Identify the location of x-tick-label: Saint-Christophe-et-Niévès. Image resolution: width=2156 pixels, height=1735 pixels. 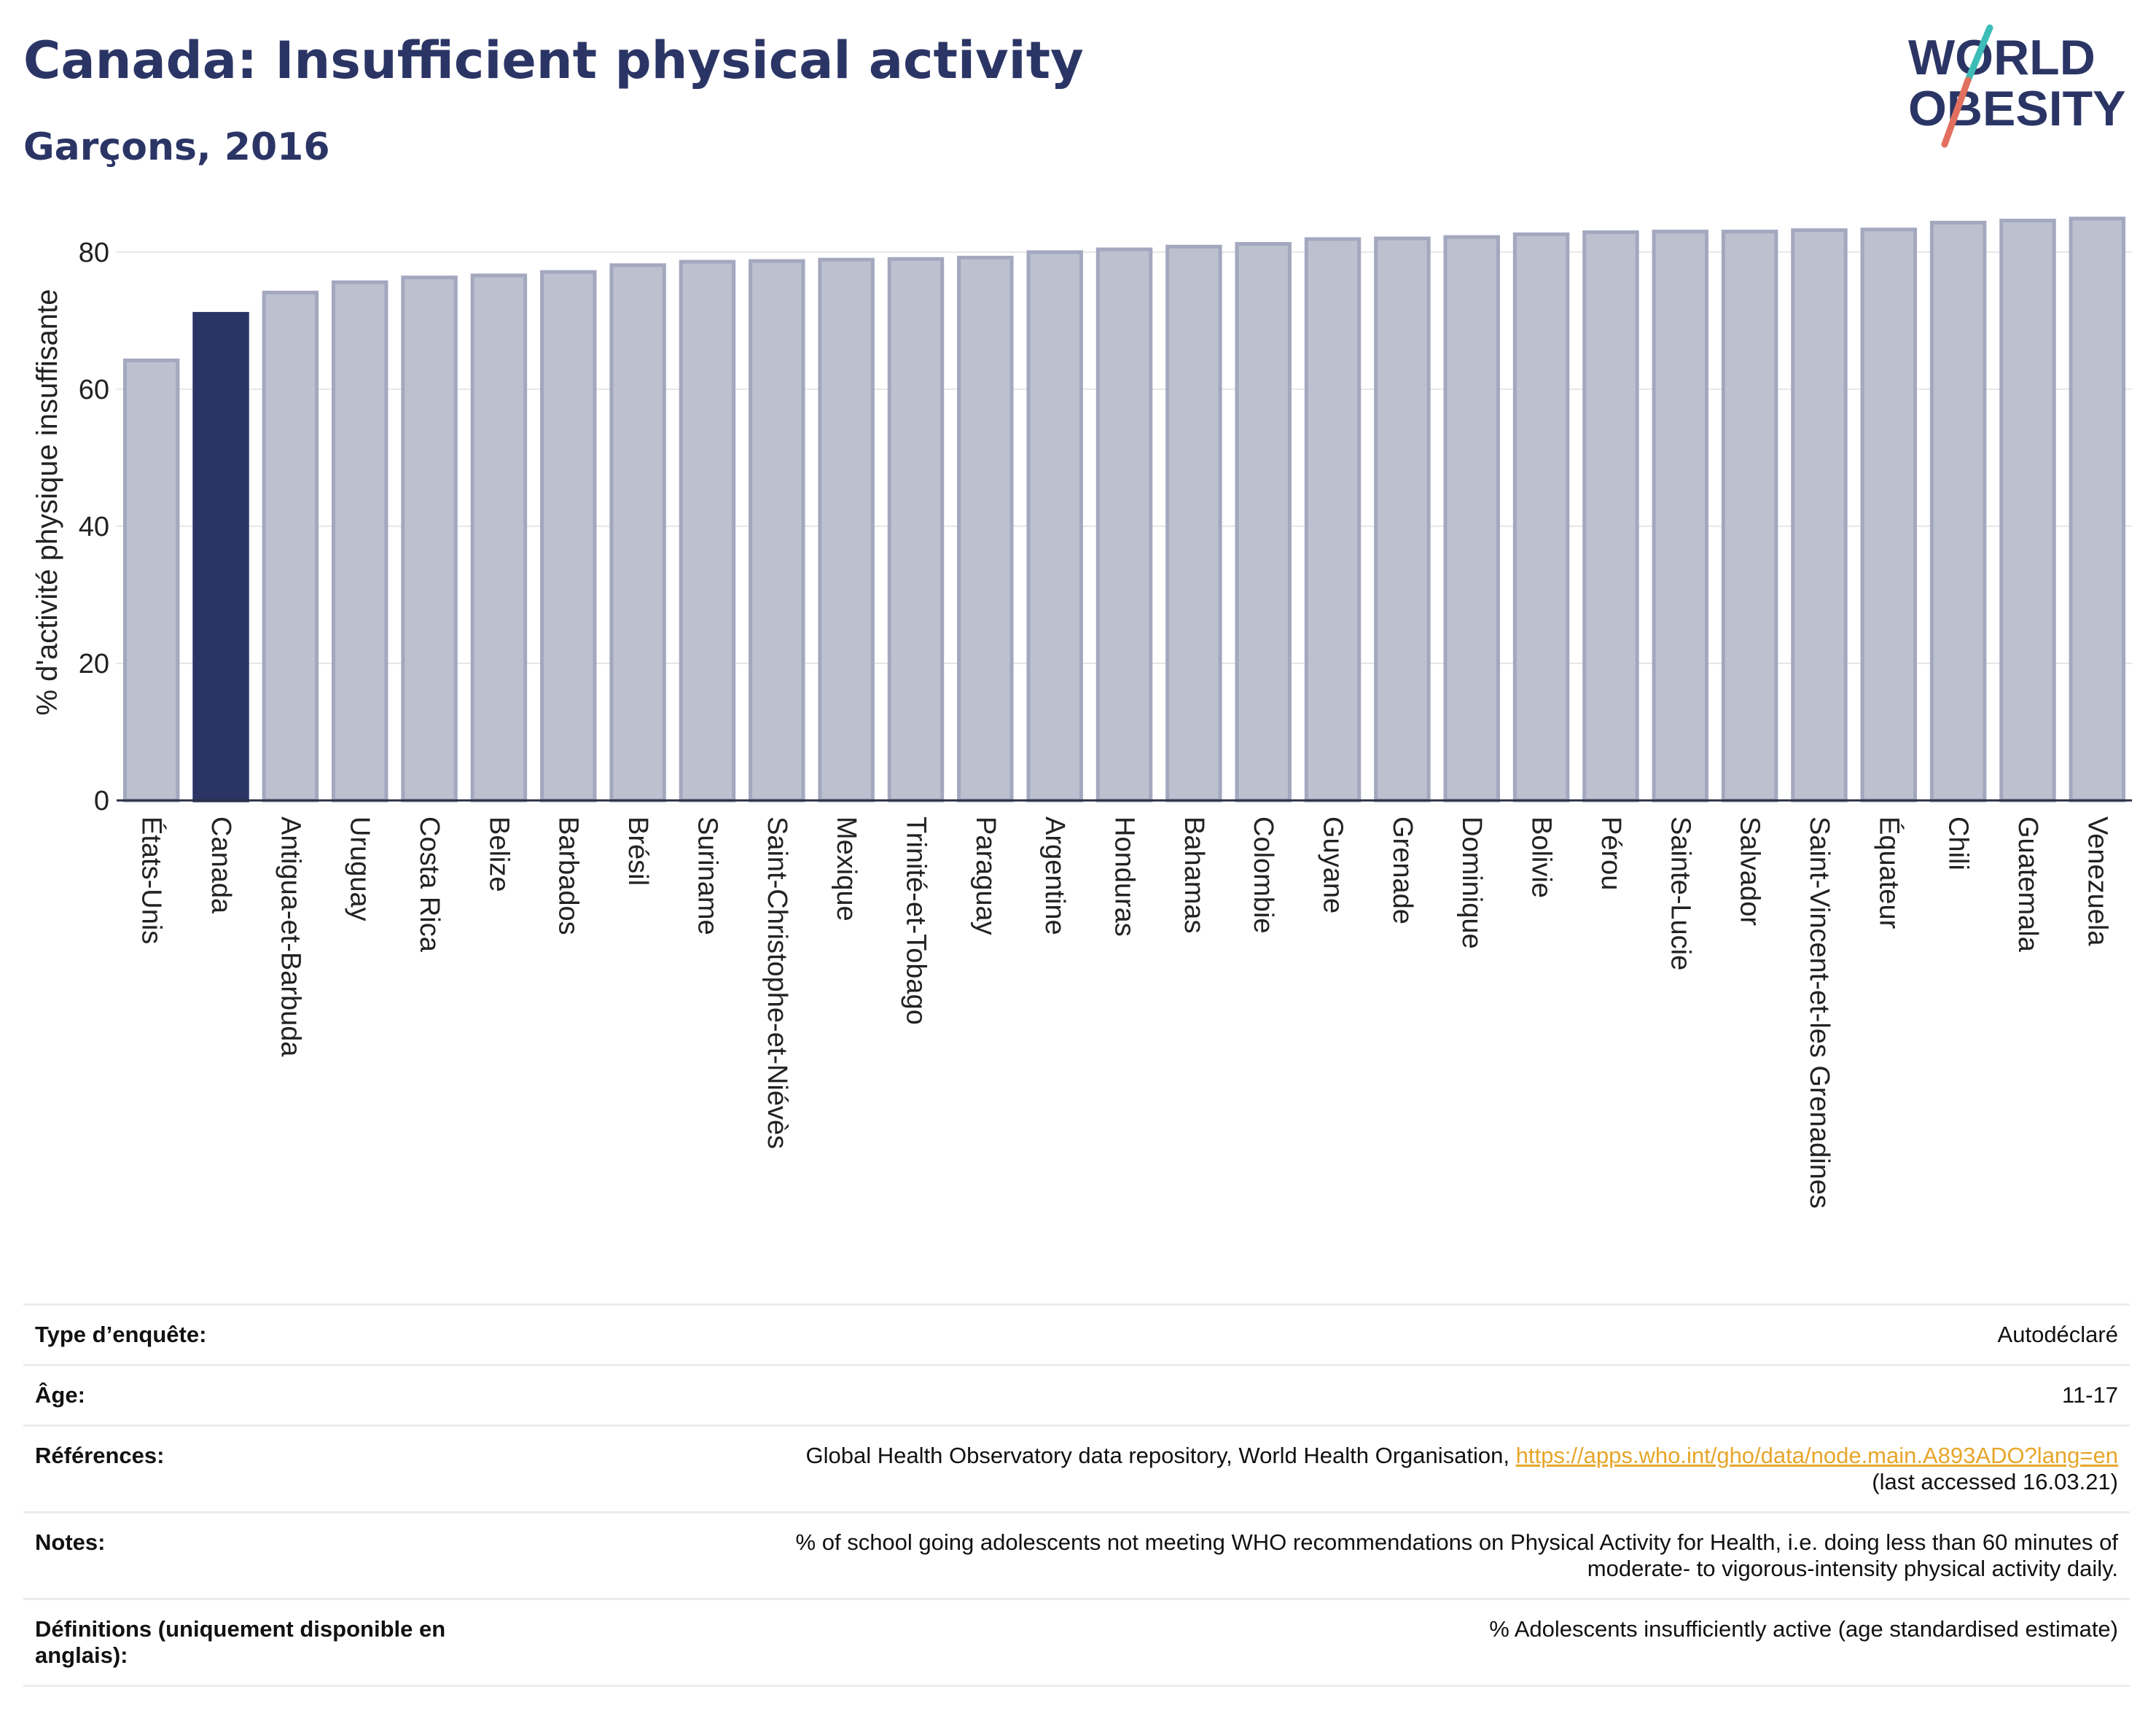
(777, 982).